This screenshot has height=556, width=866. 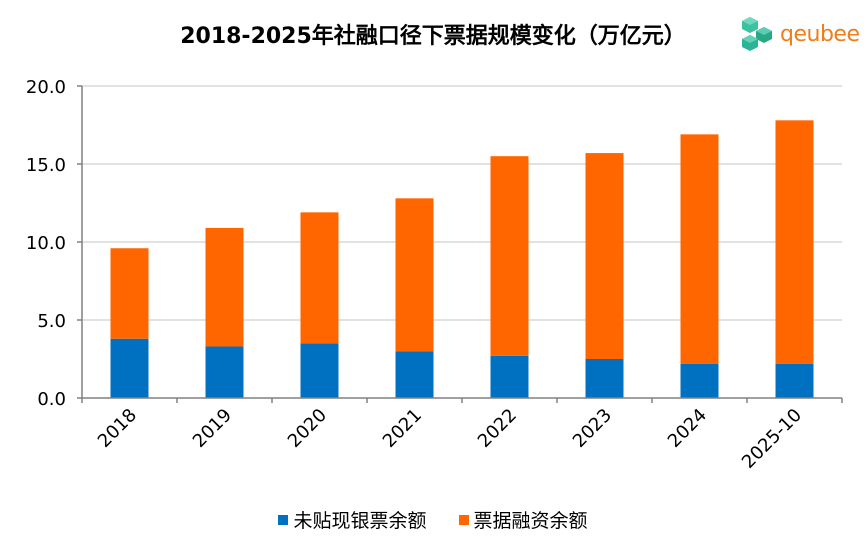 I want to click on bar-unDiscounted-2024, so click(x=699, y=380).